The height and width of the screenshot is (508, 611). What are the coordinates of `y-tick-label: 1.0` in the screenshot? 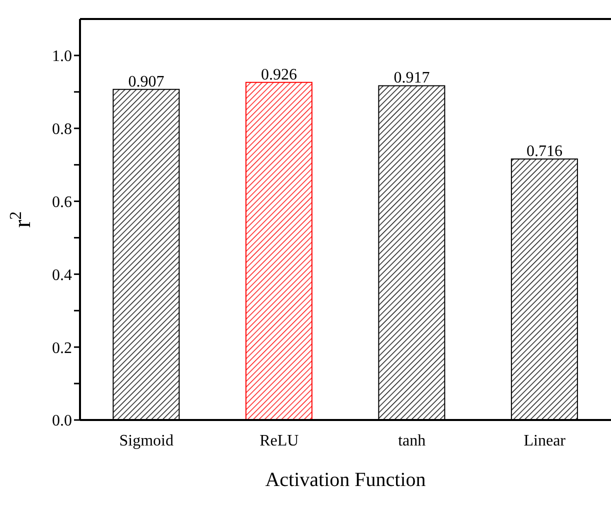 It's located at (62, 57).